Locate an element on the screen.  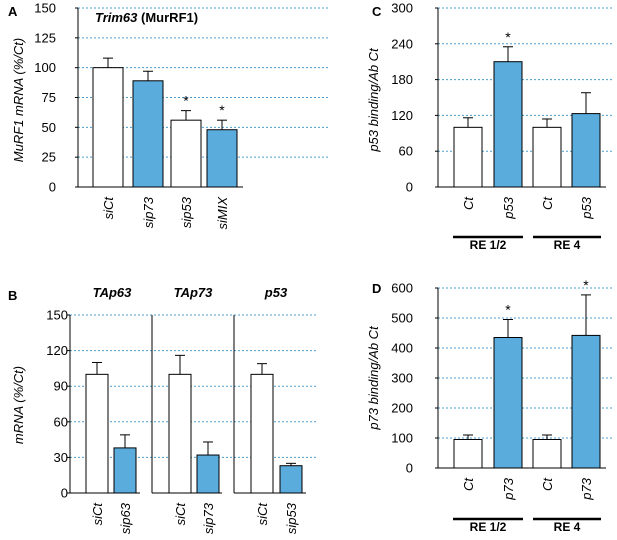
y-tick-label: 240 is located at coordinates (402, 43).